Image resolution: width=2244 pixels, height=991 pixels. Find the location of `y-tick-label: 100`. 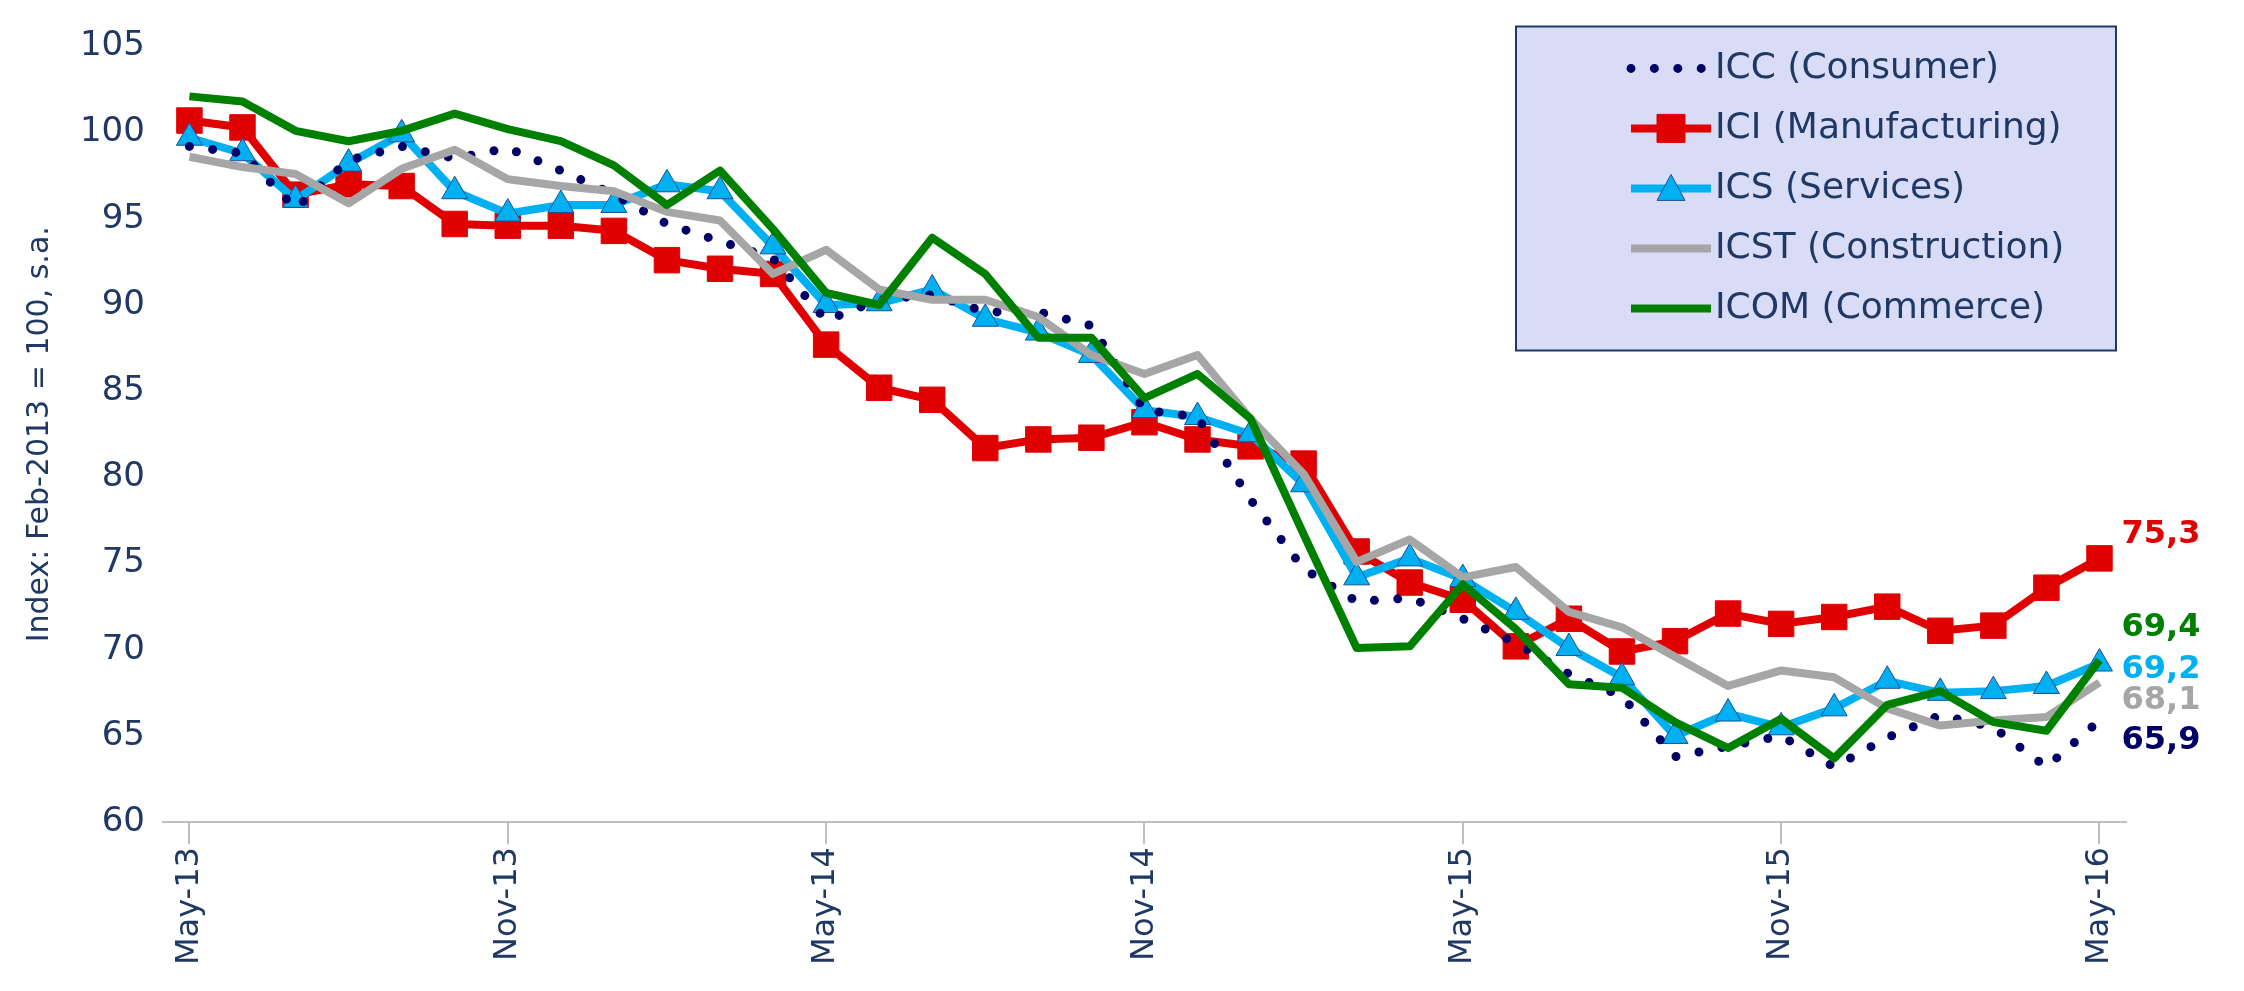

y-tick-label: 100 is located at coordinates (112, 129).